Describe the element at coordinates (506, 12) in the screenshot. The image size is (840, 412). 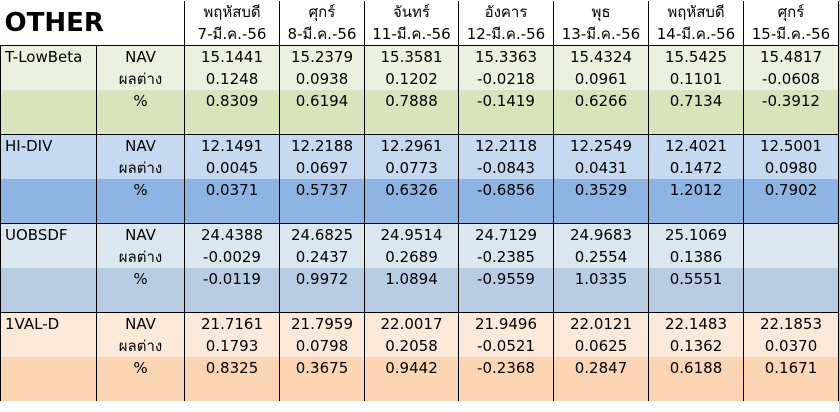
I see `header-day-cell: อังคาร` at that location.